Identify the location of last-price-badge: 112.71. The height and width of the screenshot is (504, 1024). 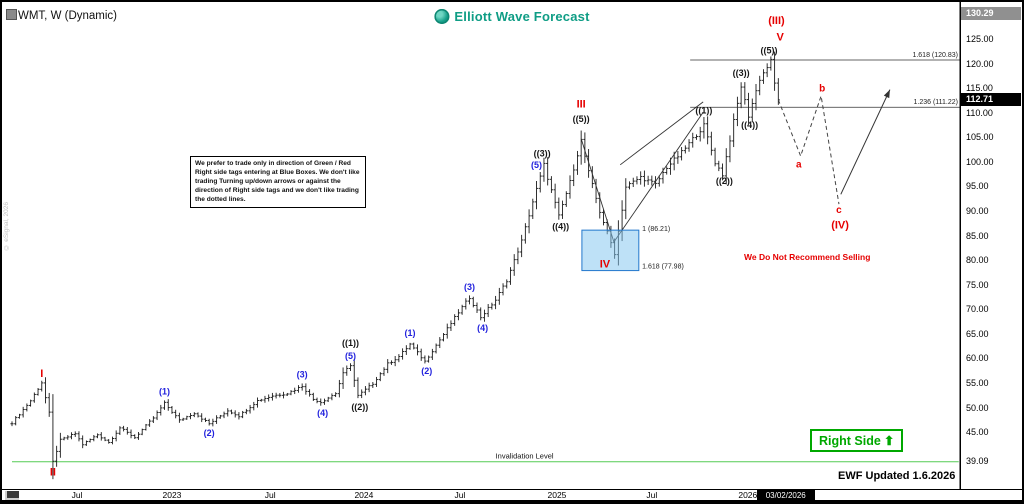
(991, 100).